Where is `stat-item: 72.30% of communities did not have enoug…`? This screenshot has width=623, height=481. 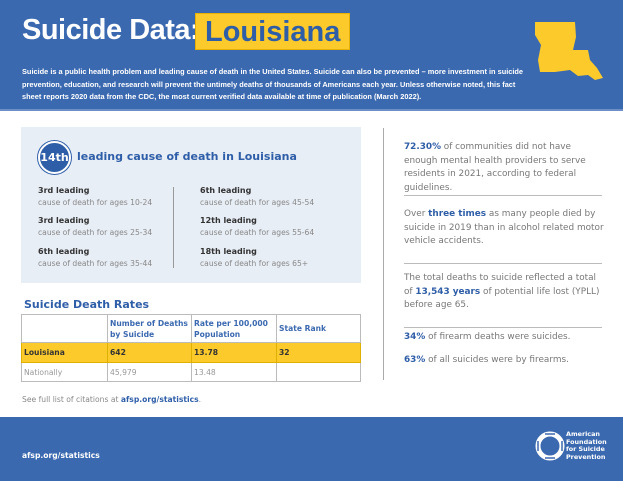
stat-item: 72.30% of communities did not have enoug… is located at coordinates (495, 167).